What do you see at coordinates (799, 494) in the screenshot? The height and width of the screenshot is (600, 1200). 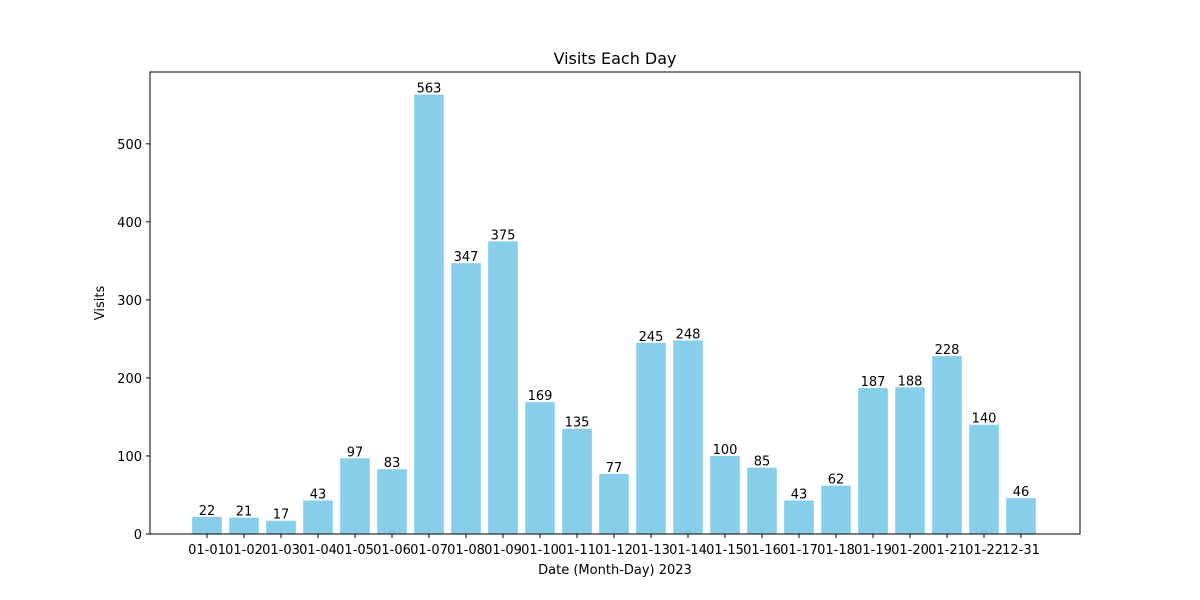 I see `data-label-01-17: 43` at bounding box center [799, 494].